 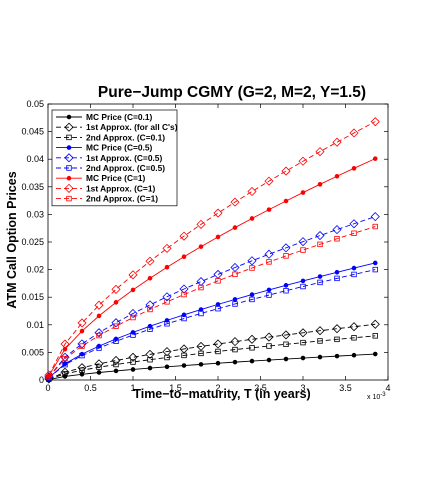 What do you see at coordinates (373, 397) in the screenshot?
I see `x-axis-exponent-base: x 10` at bounding box center [373, 397].